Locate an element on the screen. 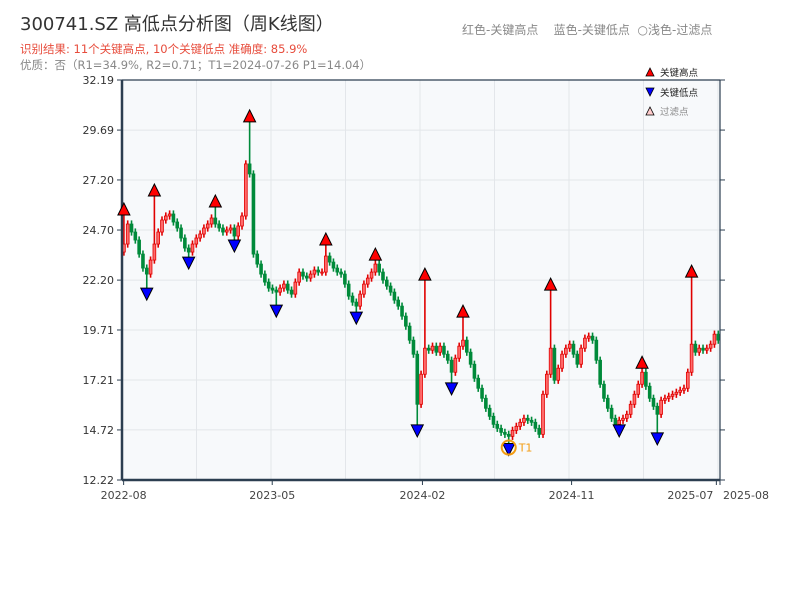 Image resolution: width=800 pixels, height=600 pixels. result-summary: 识别结果: 11个关键高点, 10个关键低点 准确度: 85.9% is located at coordinates (164, 49).